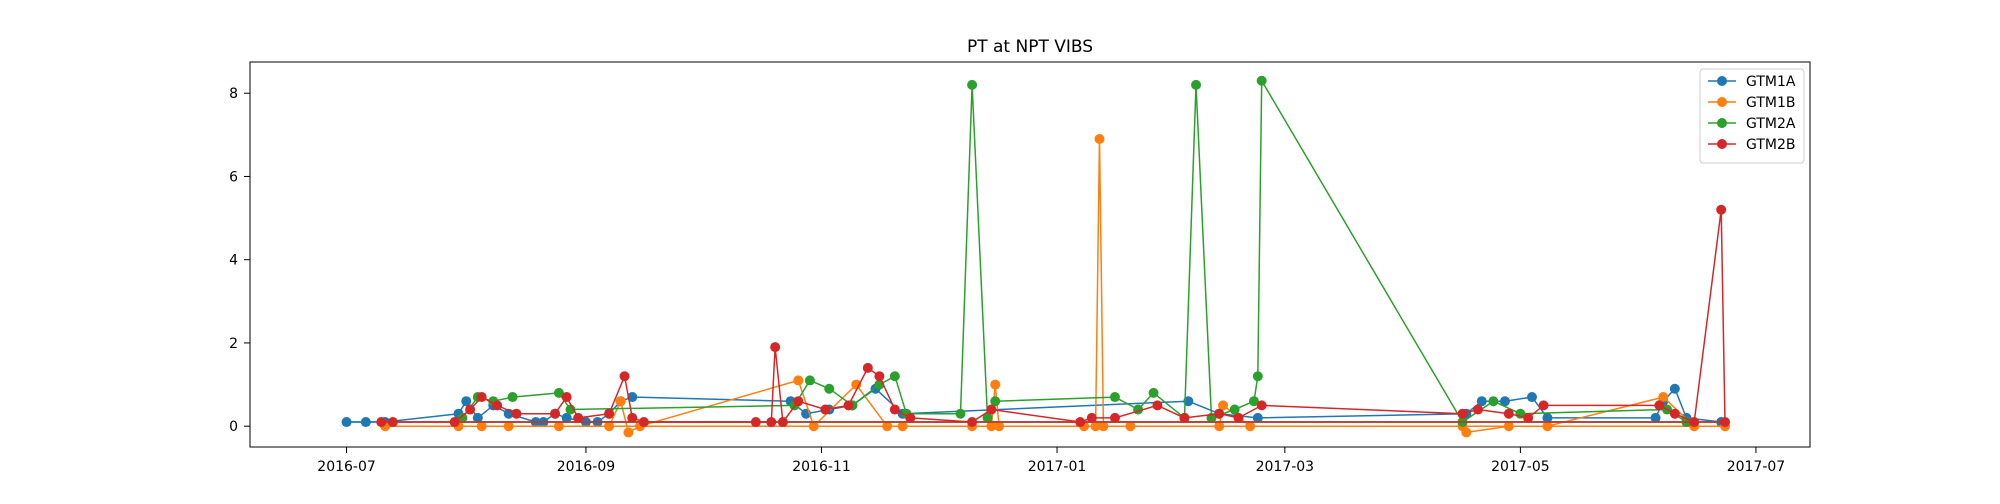 This screenshot has height=504, width=2000. Describe the element at coordinates (1285, 467) in the screenshot. I see `x-tick-label: 2017-03` at that location.